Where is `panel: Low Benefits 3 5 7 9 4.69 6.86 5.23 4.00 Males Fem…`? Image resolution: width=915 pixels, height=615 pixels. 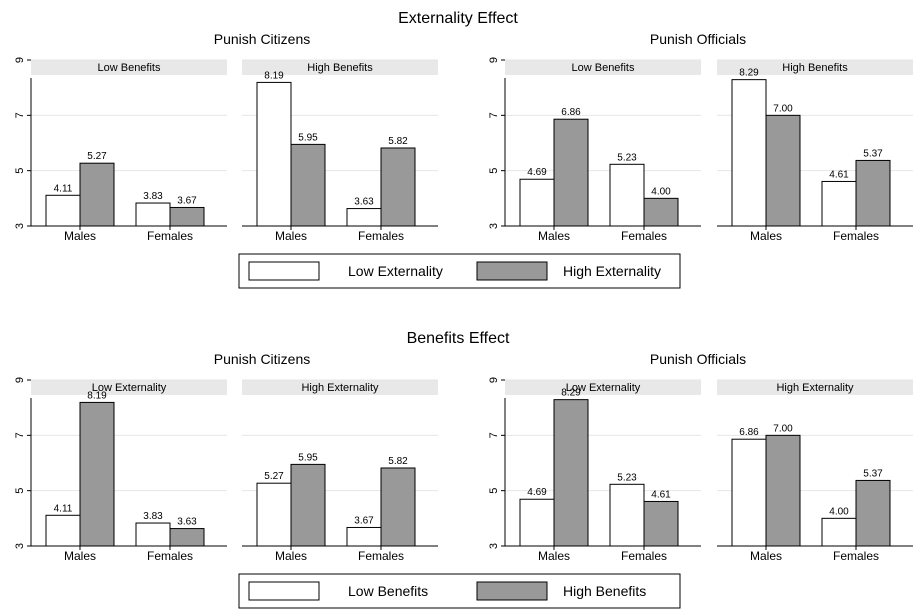 panel: Low Benefits 3 5 7 9 4.69 6.86 5.23 4.00 Males Fem… is located at coordinates (594, 150).